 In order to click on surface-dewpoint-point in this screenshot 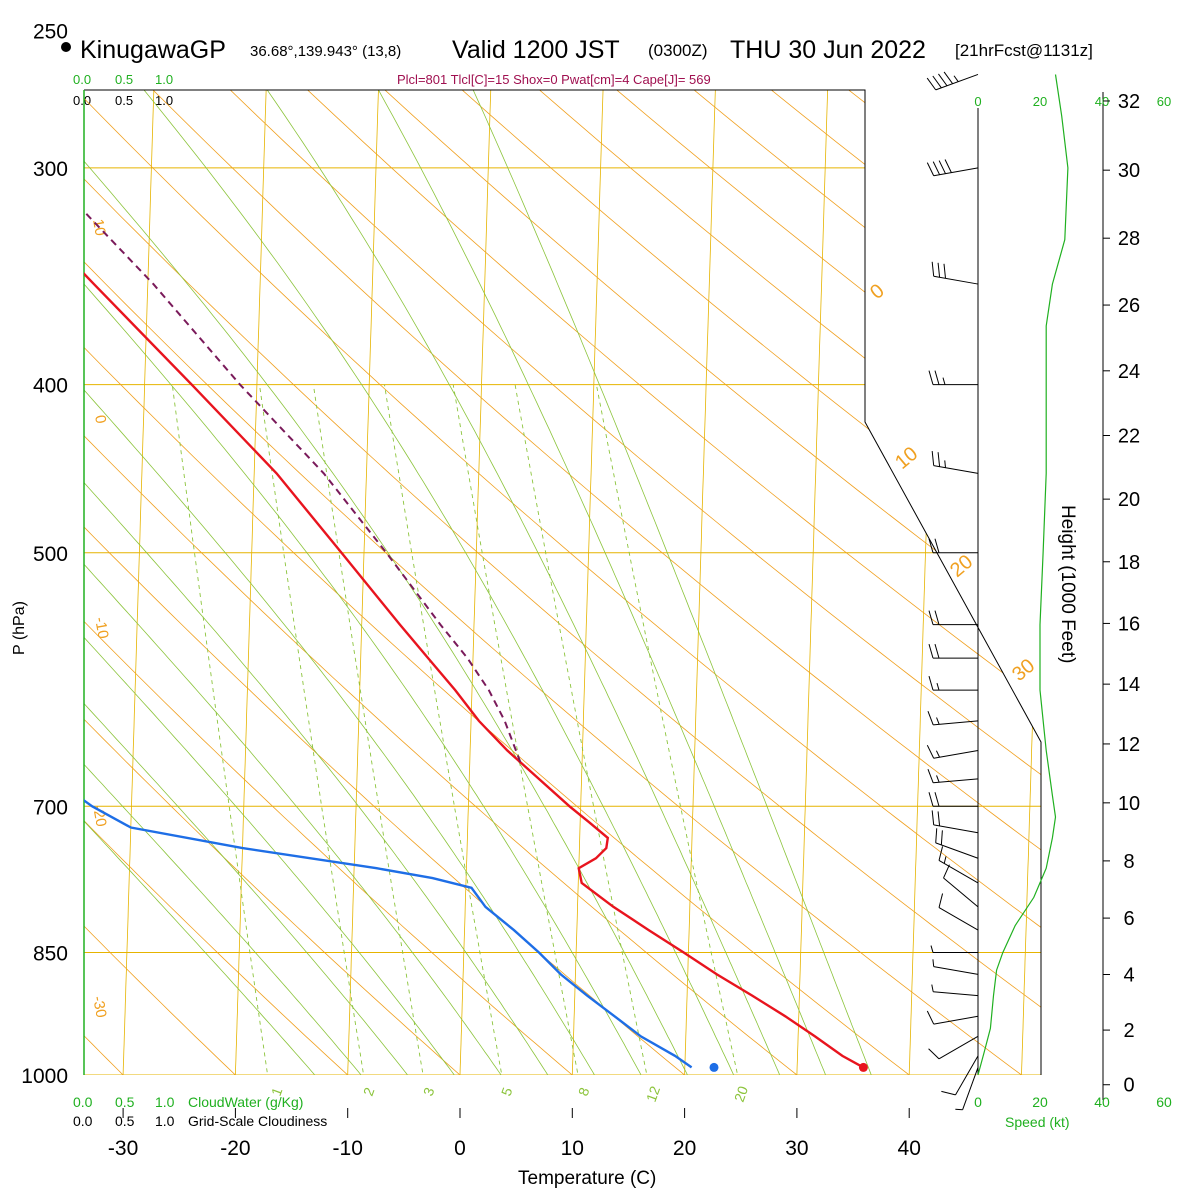, I will do `click(714, 1067)`.